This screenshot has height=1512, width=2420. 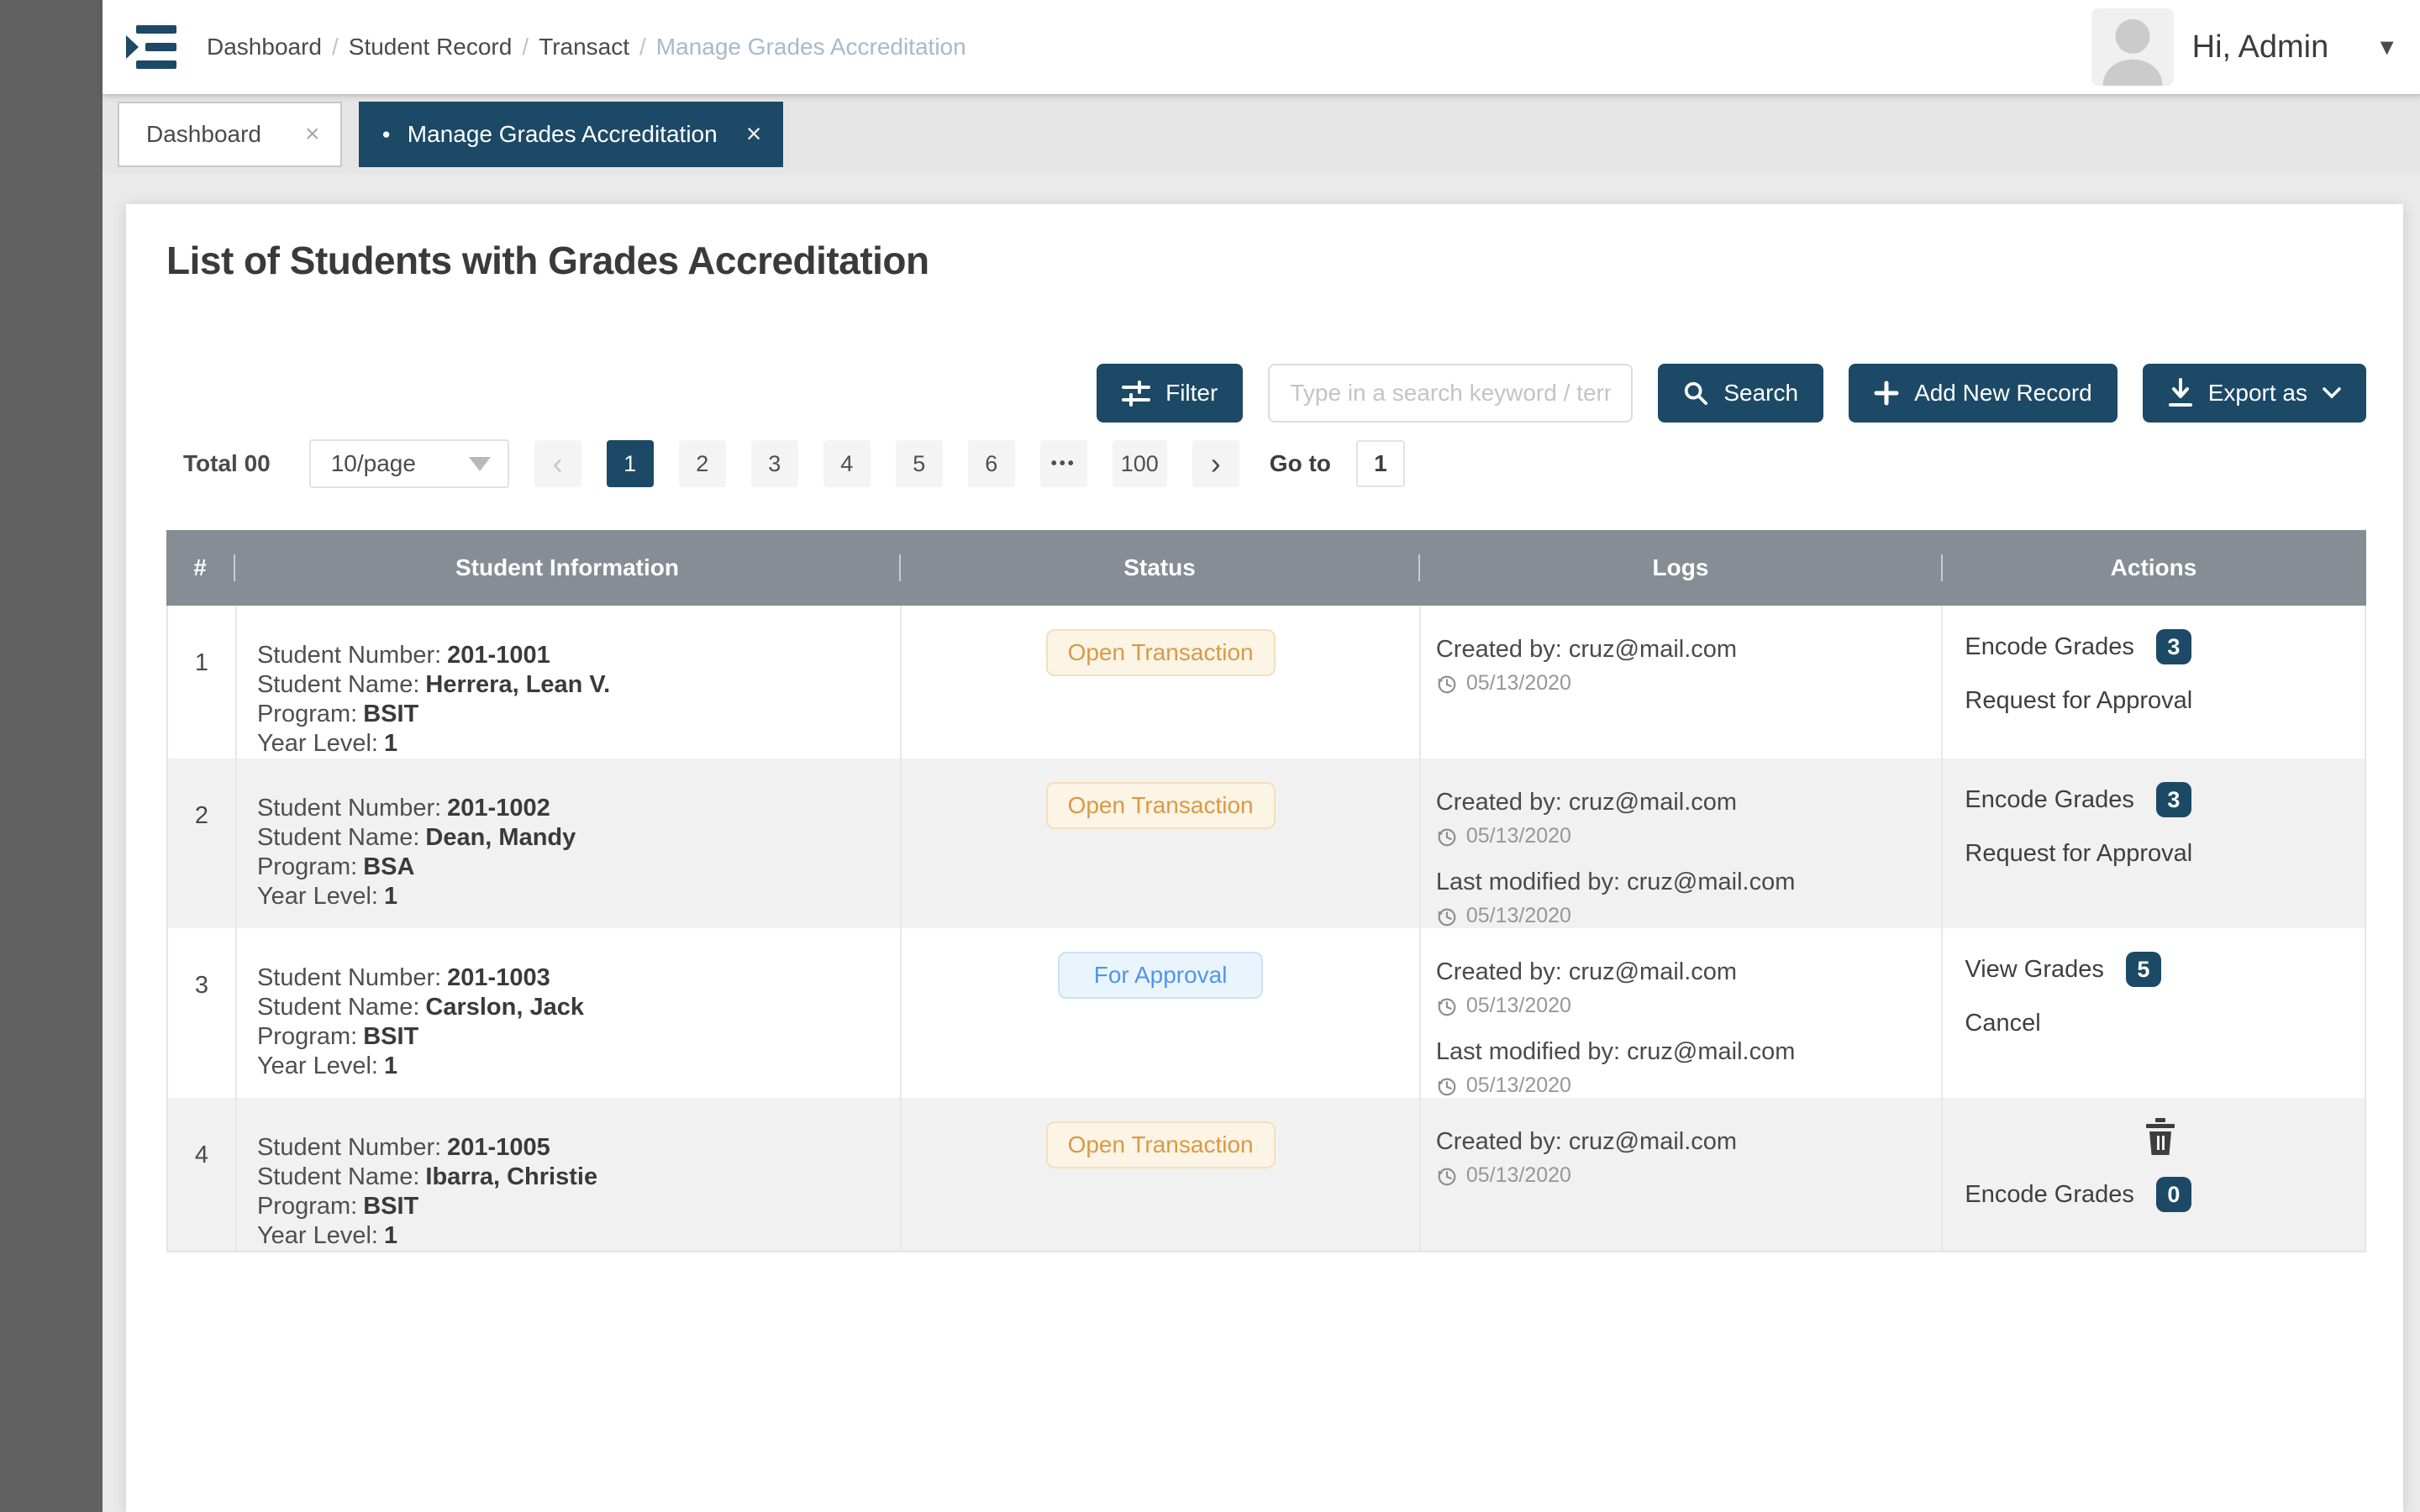 What do you see at coordinates (2257, 393) in the screenshot?
I see `export-button-label: Export as` at bounding box center [2257, 393].